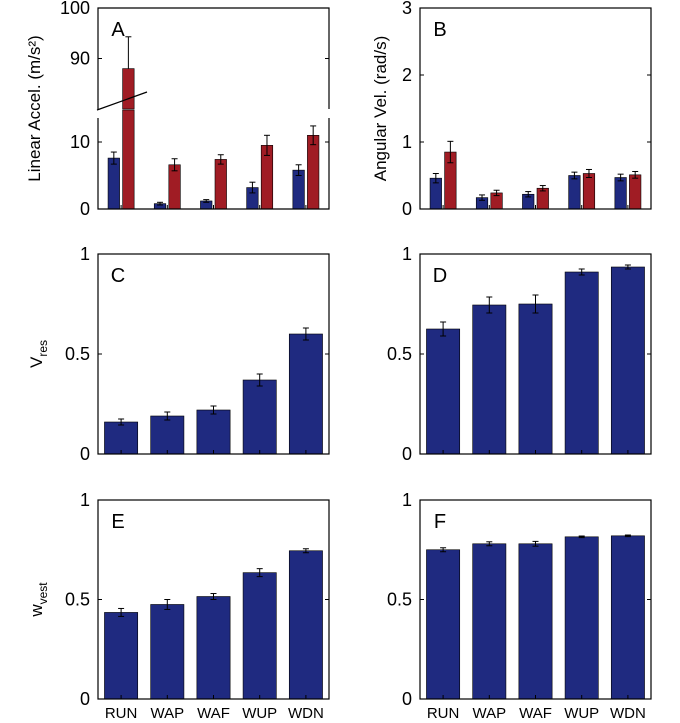 This screenshot has height=723, width=680. I want to click on bar-e-blue-waf, so click(213, 648).